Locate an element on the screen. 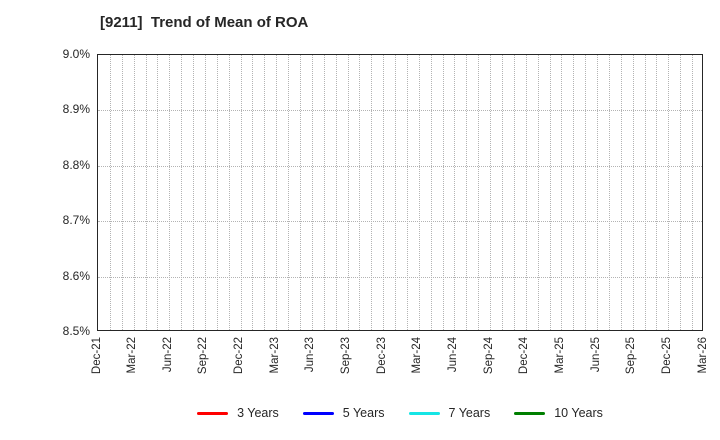  x-tick-label: Jun-25 is located at coordinates (595, 355).